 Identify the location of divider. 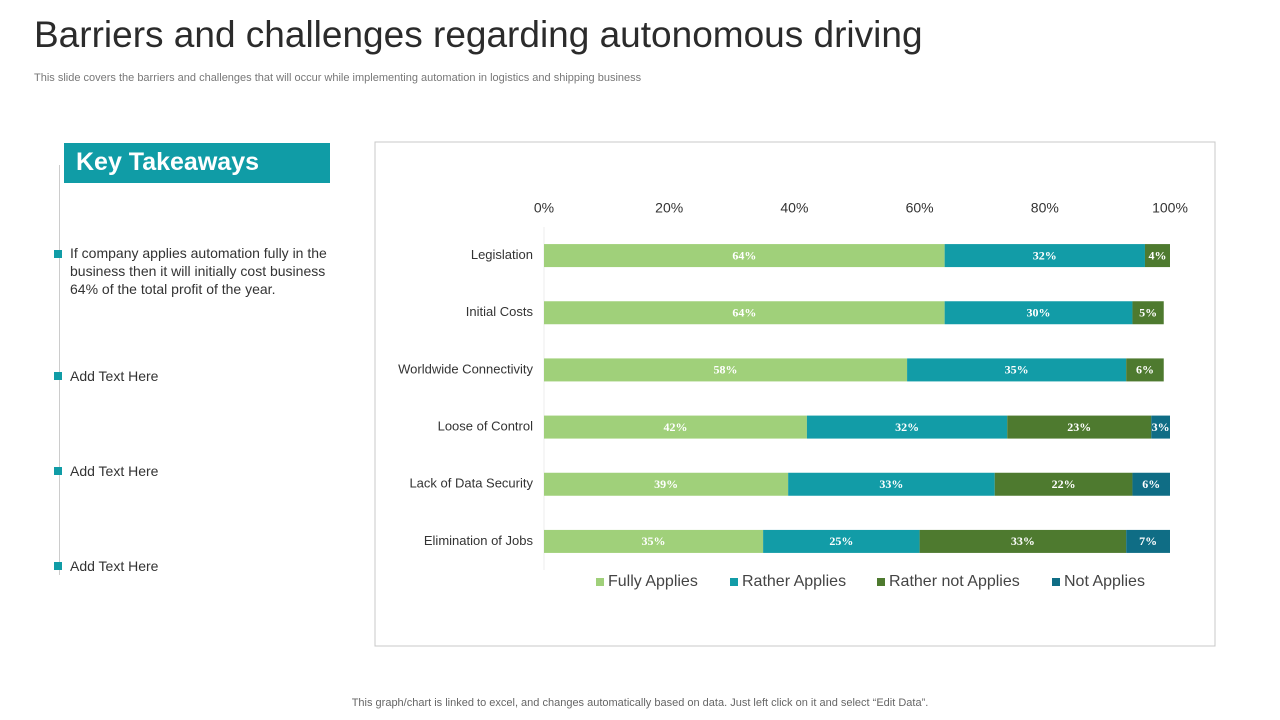
(59, 370).